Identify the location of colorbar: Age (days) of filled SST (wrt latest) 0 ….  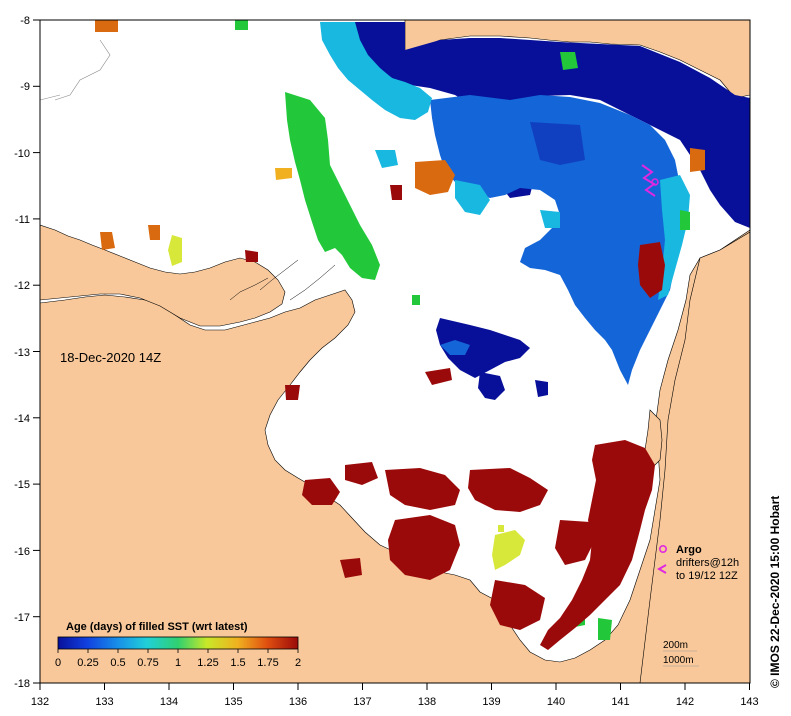
(178, 645).